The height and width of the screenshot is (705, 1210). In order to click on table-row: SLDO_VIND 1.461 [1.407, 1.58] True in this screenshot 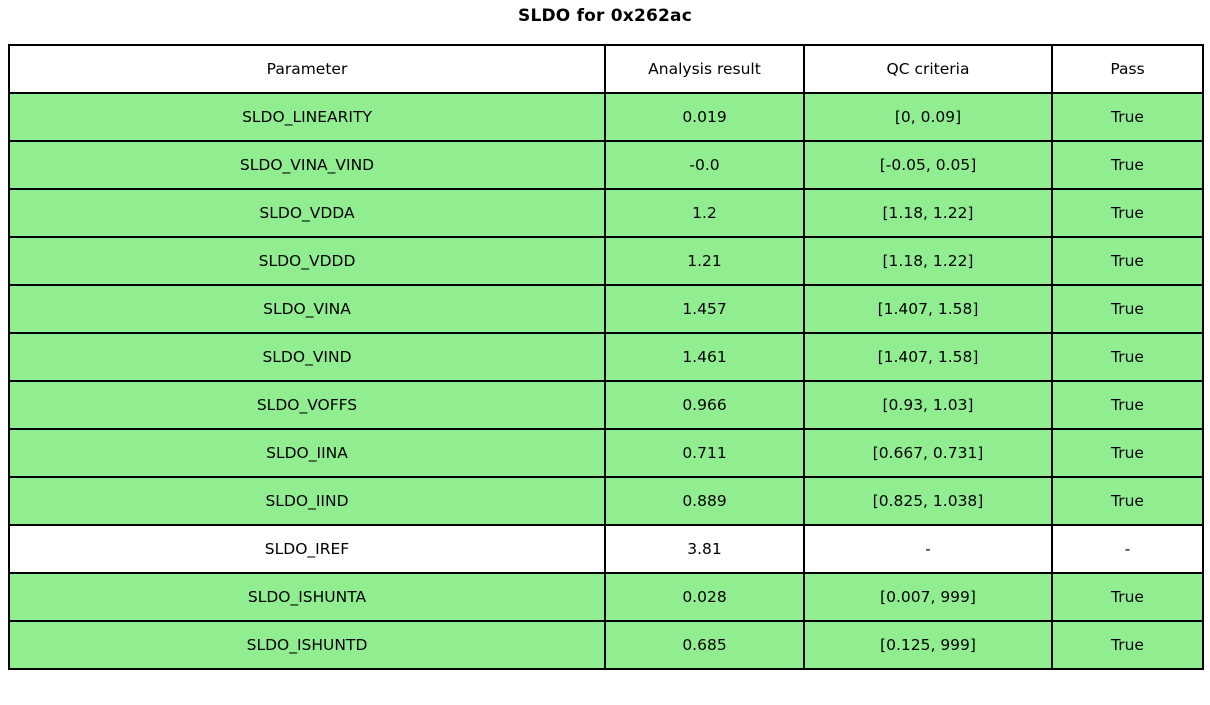, I will do `click(606, 357)`.